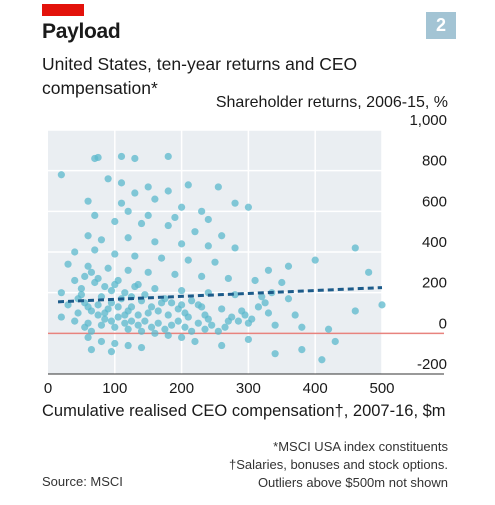  What do you see at coordinates (434, 283) in the screenshot?
I see `y-tick-label: 200` at bounding box center [434, 283].